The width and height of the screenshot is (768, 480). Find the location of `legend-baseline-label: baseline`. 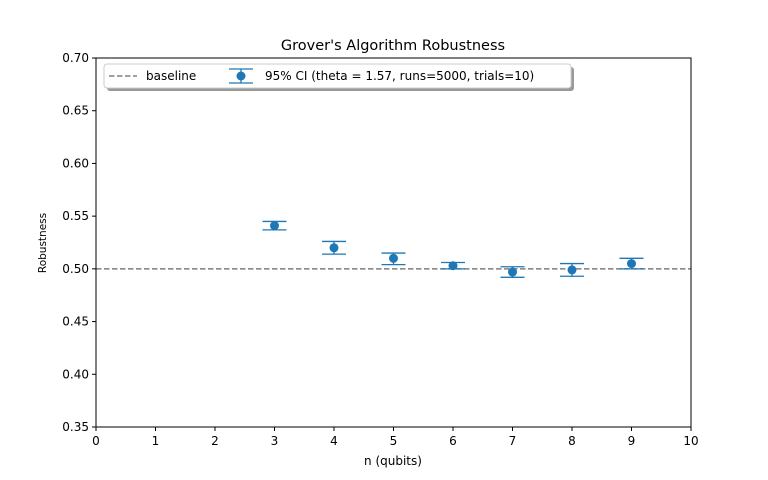

legend-baseline-label: baseline is located at coordinates (171, 76).